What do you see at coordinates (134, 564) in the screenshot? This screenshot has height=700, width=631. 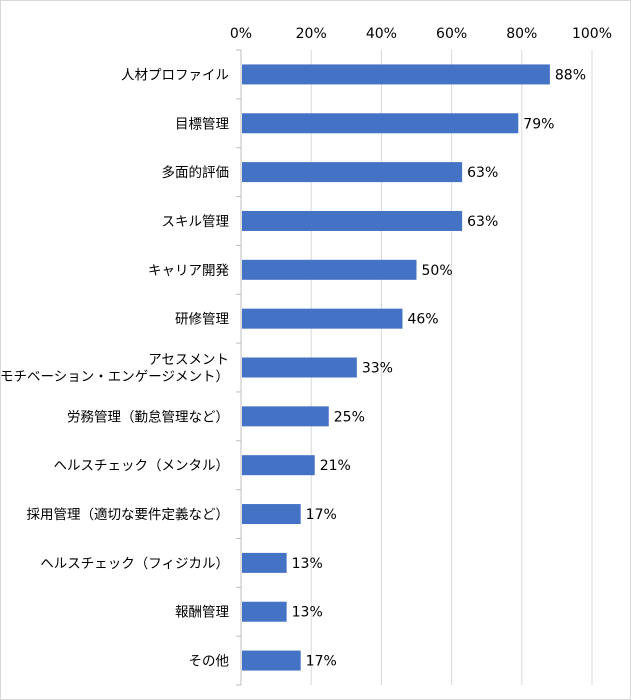 I see `category-label: ヘルスチェック（フィジカル）` at bounding box center [134, 564].